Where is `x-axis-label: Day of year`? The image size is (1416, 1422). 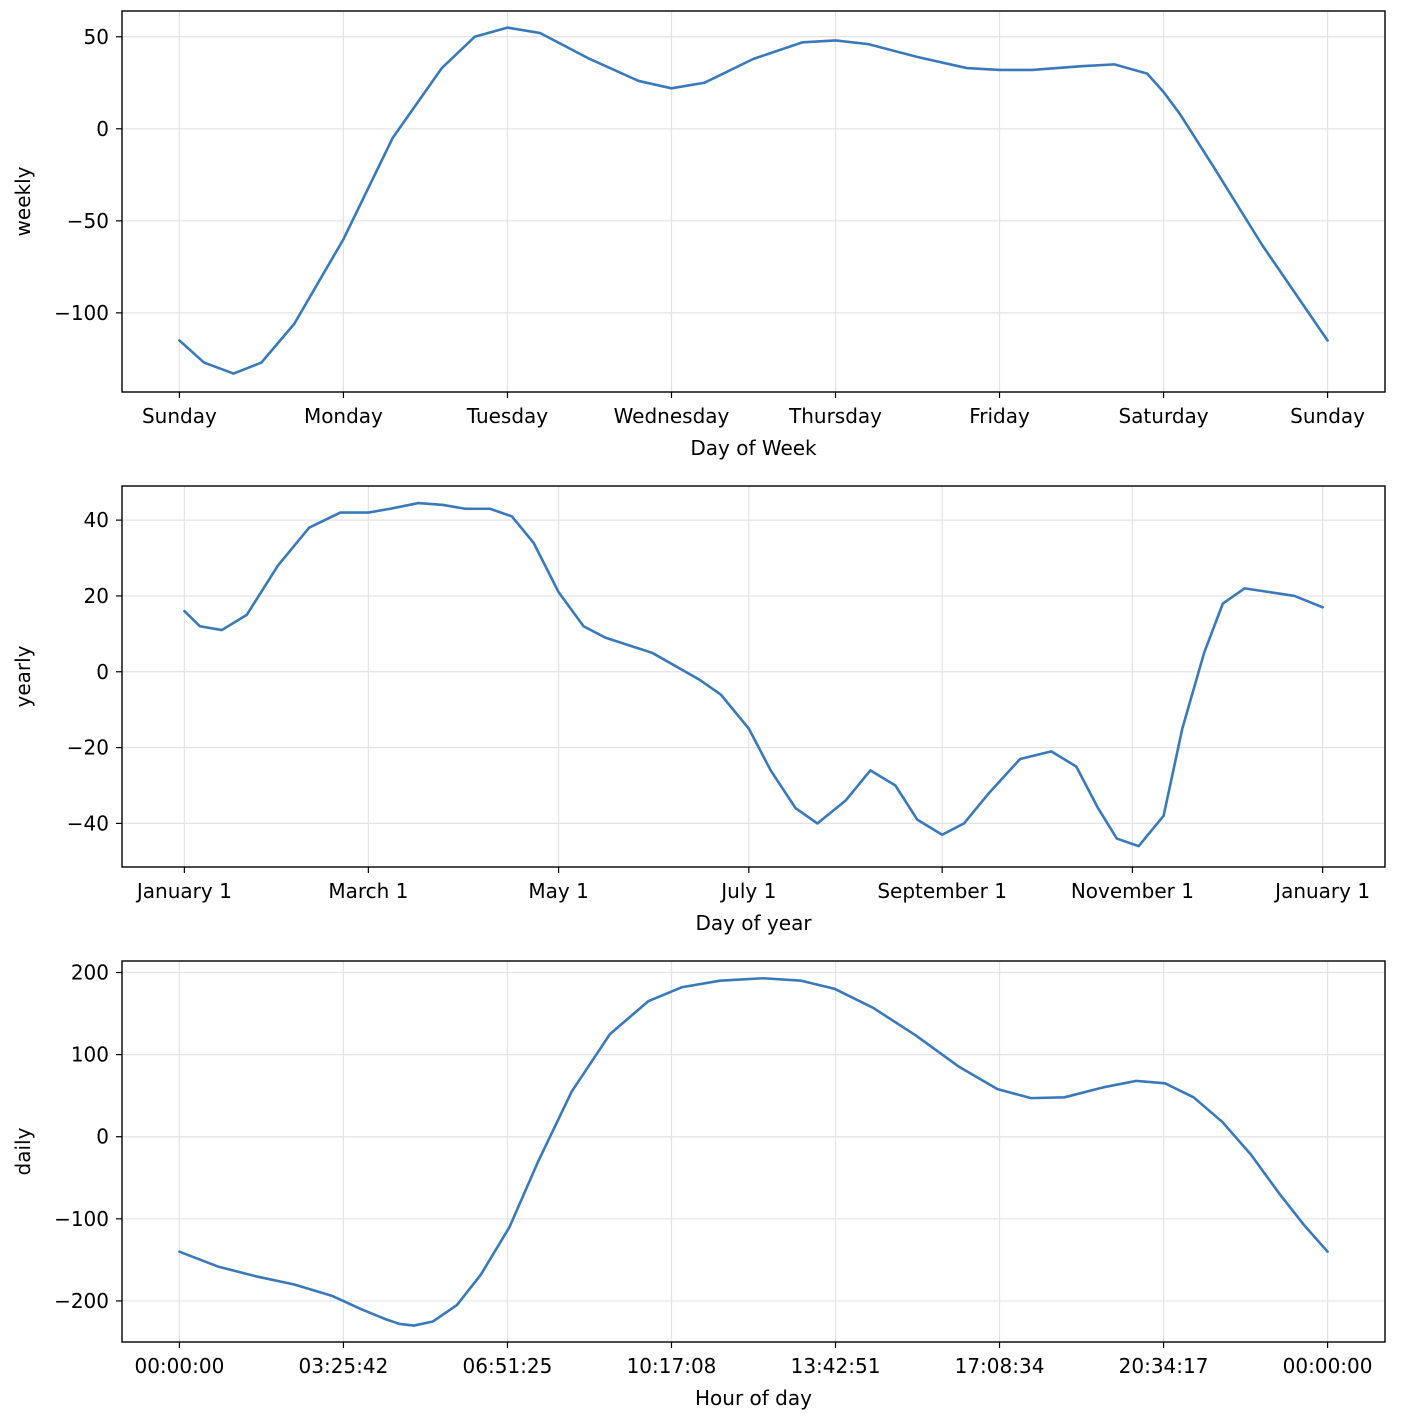
x-axis-label: Day of year is located at coordinates (753, 923).